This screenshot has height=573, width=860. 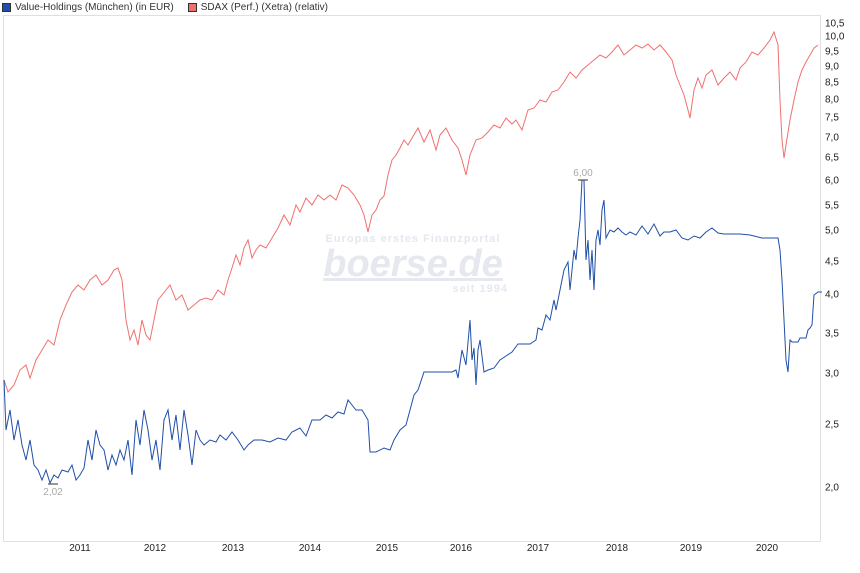 What do you see at coordinates (80, 548) in the screenshot?
I see `x-tick: 2011` at bounding box center [80, 548].